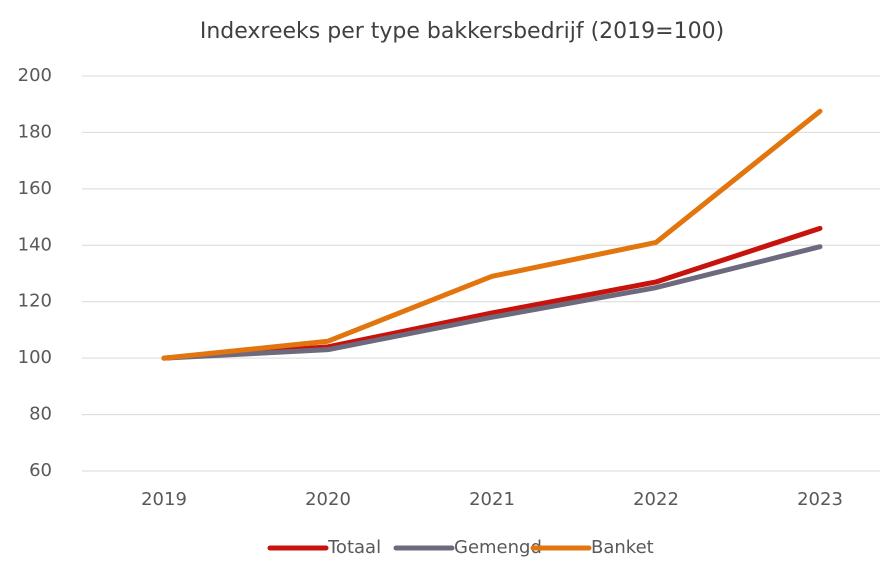  Describe the element at coordinates (35, 131) in the screenshot. I see `y-tick-label: 180` at that location.